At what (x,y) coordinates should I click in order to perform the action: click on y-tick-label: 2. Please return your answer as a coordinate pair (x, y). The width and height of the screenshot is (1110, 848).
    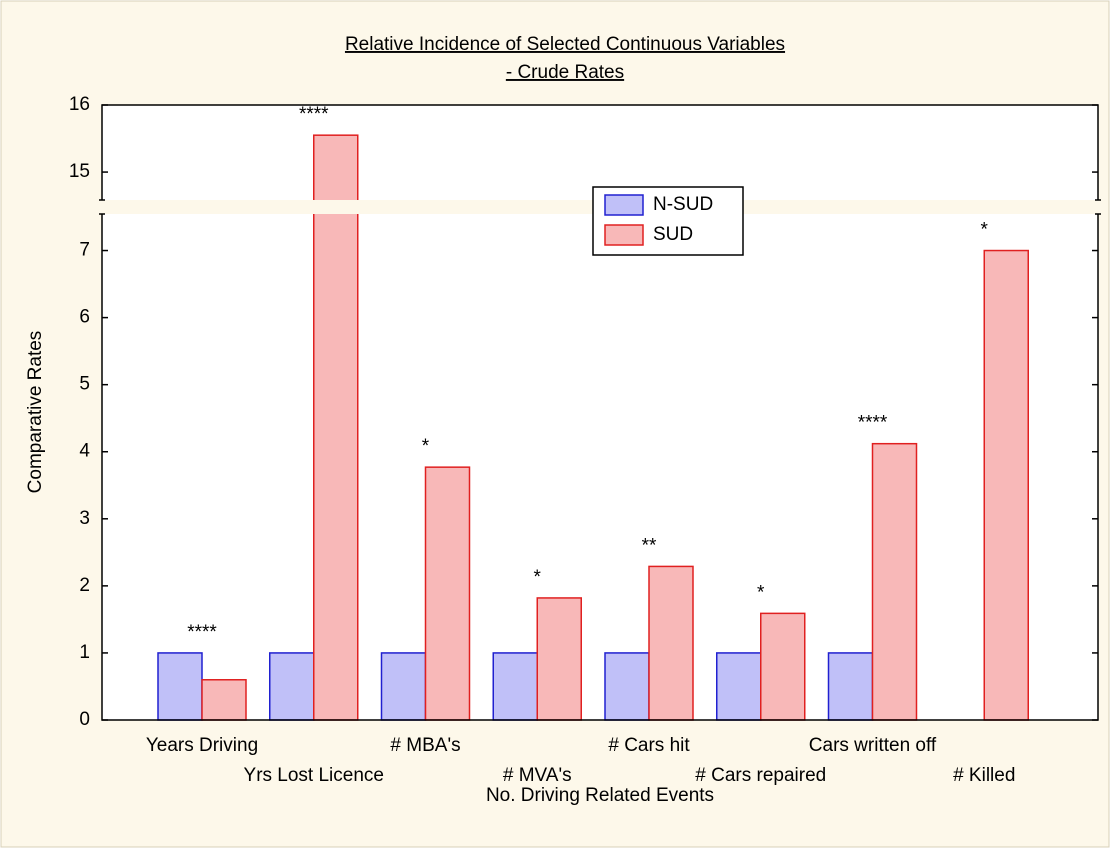
    Looking at the image, I should click on (84, 585).